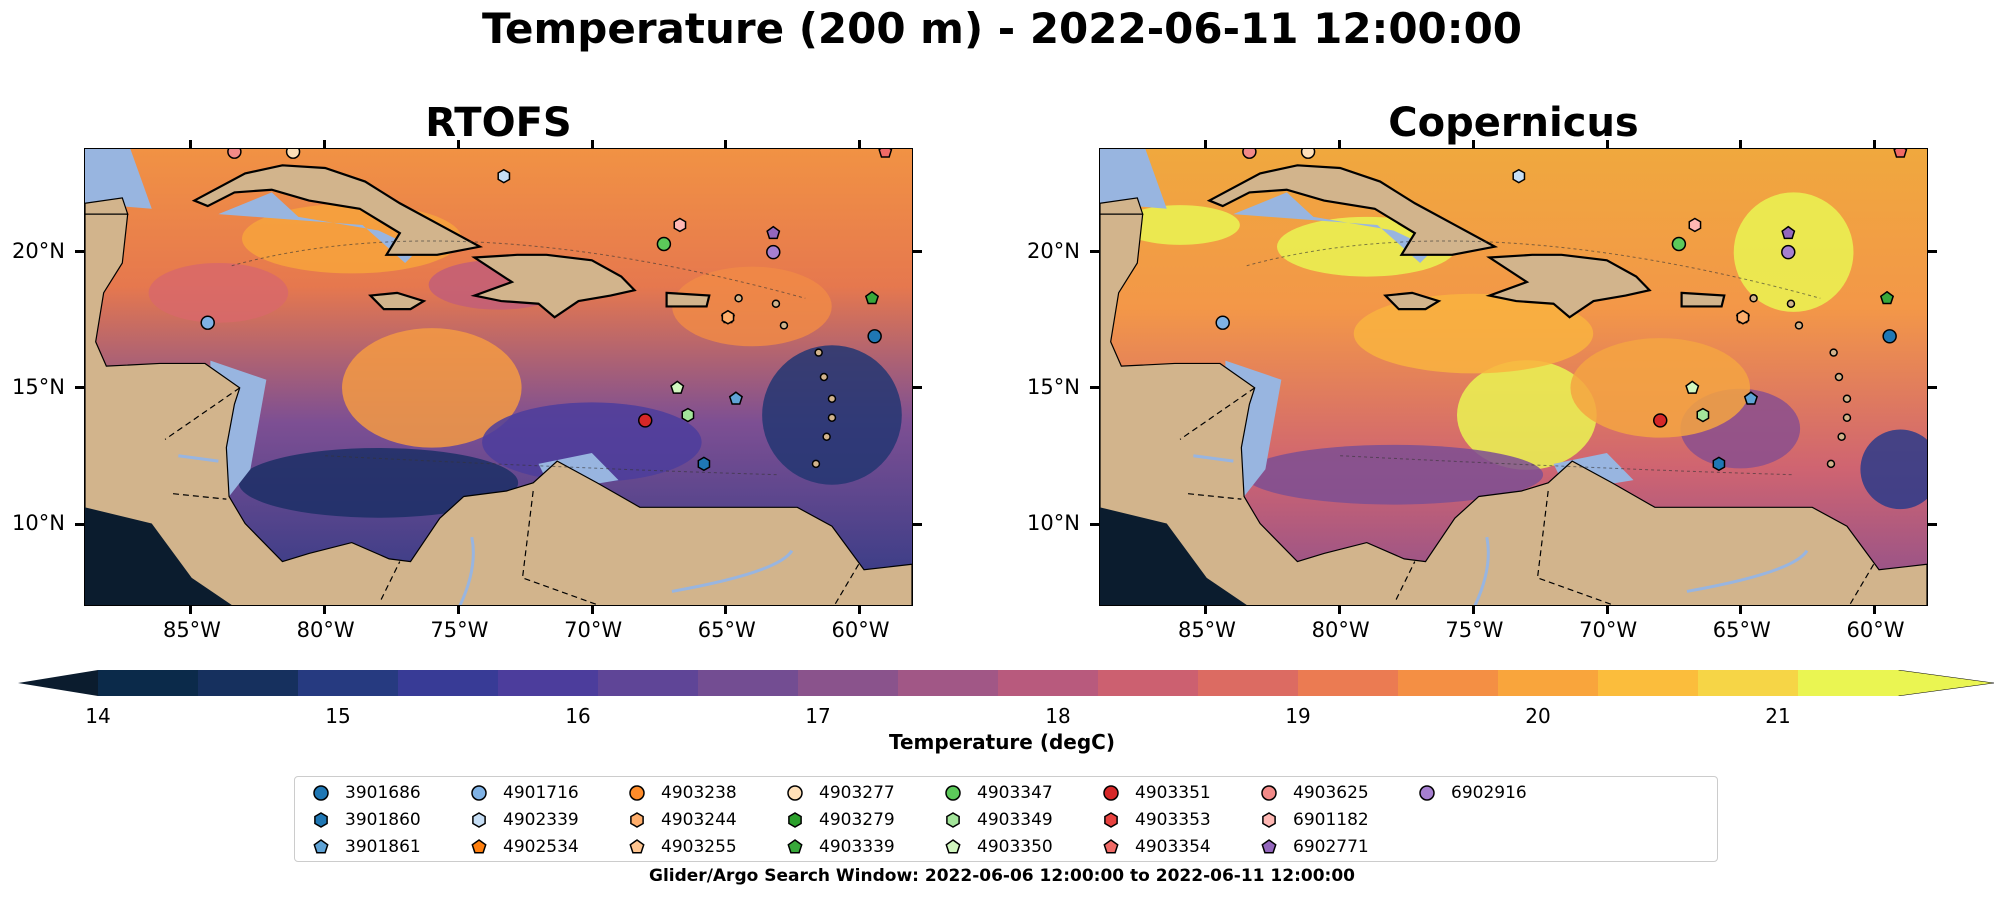  Describe the element at coordinates (1156, 793) in the screenshot. I see `legend-item: 4903351` at that location.